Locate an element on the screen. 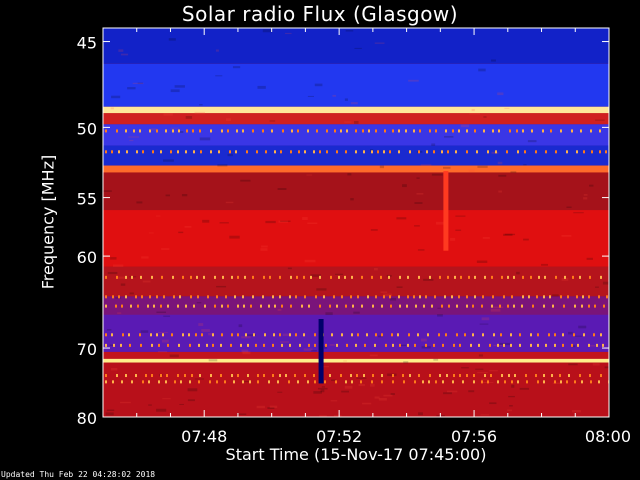  burst-streak is located at coordinates (446, 211).